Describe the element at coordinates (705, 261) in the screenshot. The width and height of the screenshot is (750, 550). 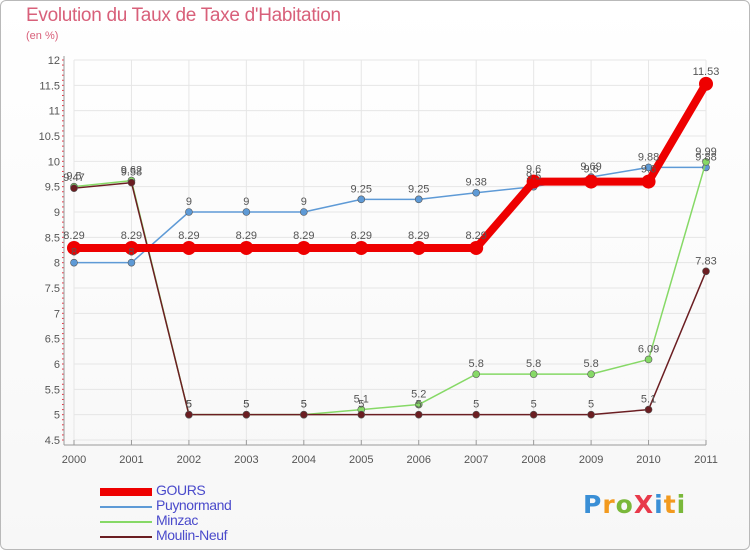
I see `data-label: 7.83` at that location.